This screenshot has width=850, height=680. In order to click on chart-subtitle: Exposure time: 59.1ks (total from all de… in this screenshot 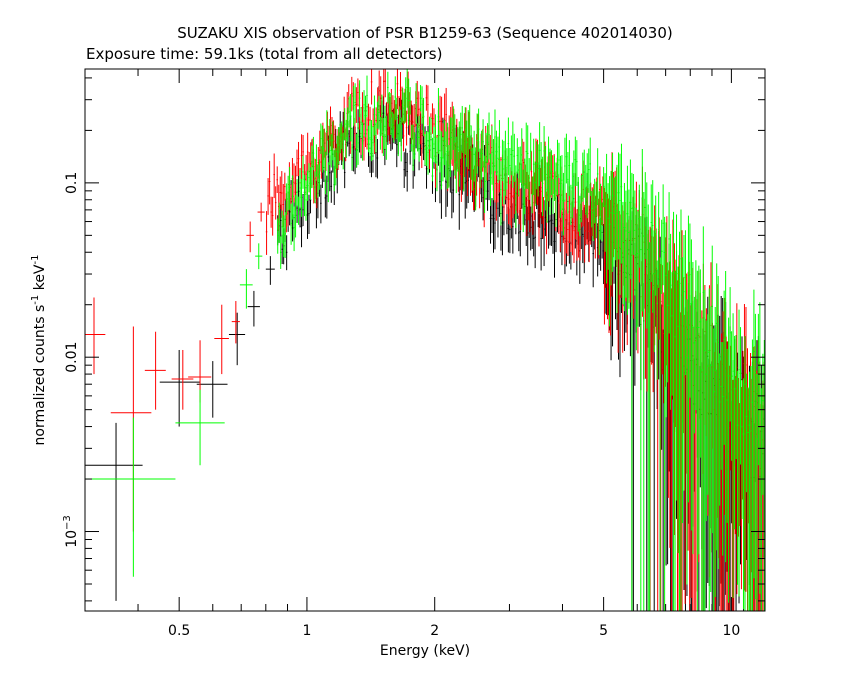, I will do `click(264, 54)`.